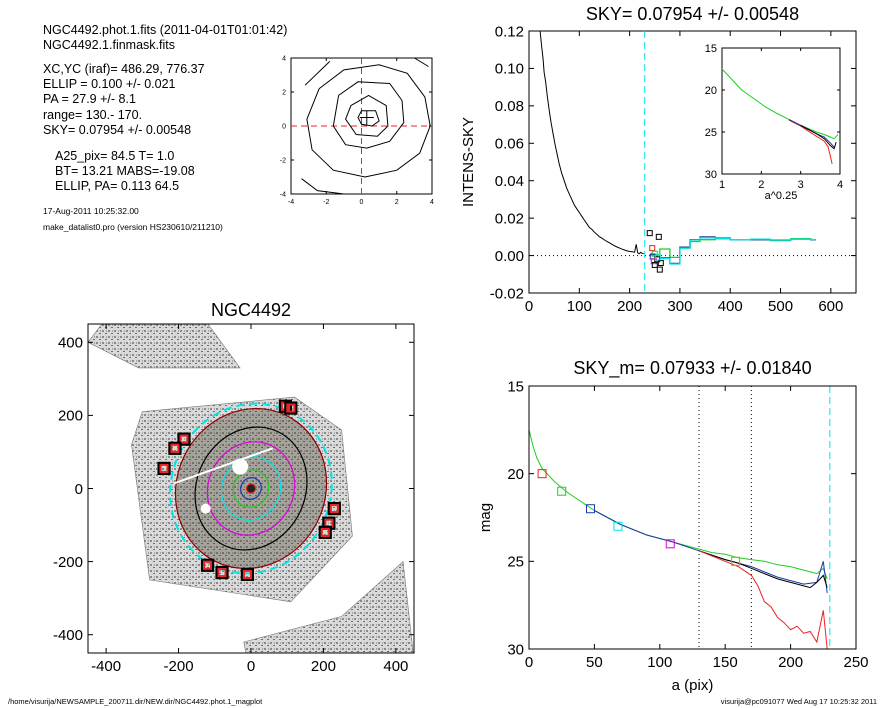 This screenshot has width=885, height=708. I want to click on intens-profile-line, so click(591, 142).